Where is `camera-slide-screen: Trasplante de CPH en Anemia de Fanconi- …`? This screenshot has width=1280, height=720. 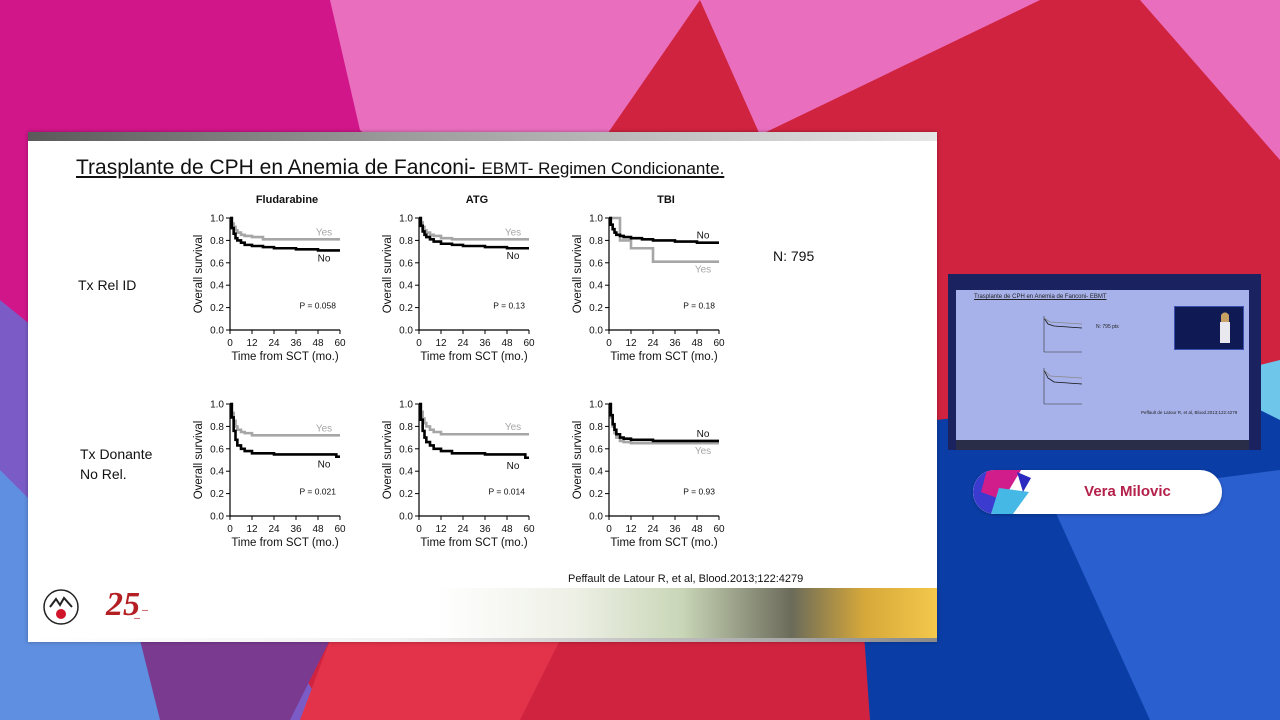
camera-slide-screen: Trasplante de CPH en Anemia de Fanconi- … is located at coordinates (1102, 365).